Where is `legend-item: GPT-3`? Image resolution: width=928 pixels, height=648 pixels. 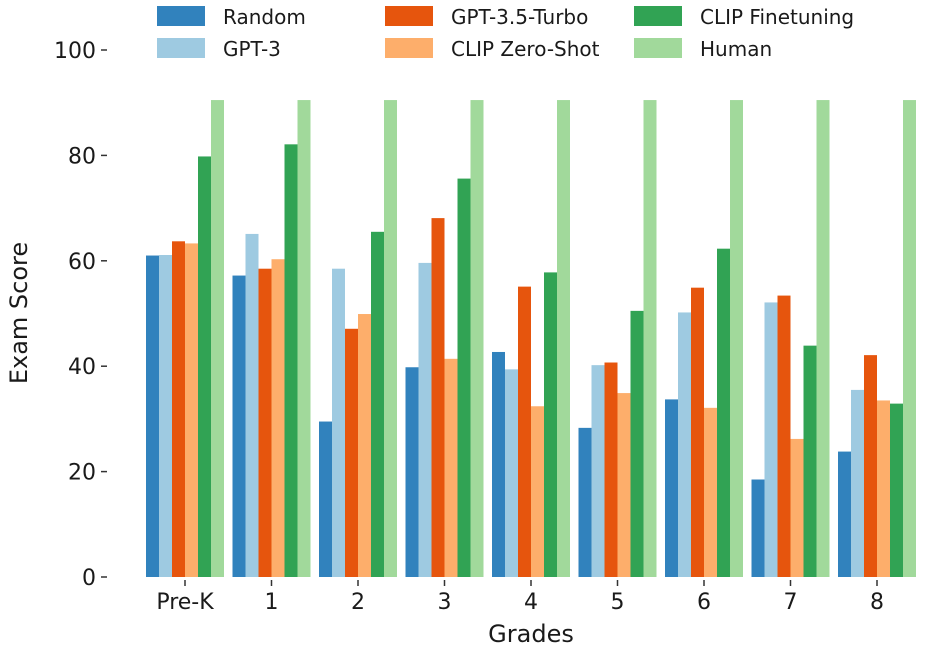 legend-item: GPT-3 is located at coordinates (219, 49).